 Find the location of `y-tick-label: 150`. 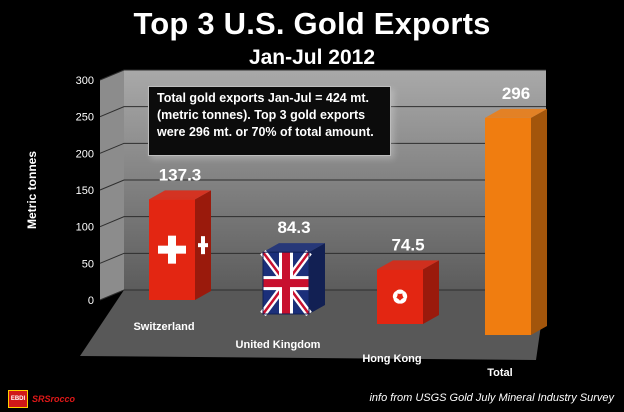

y-tick-label: 150 is located at coordinates (85, 191).